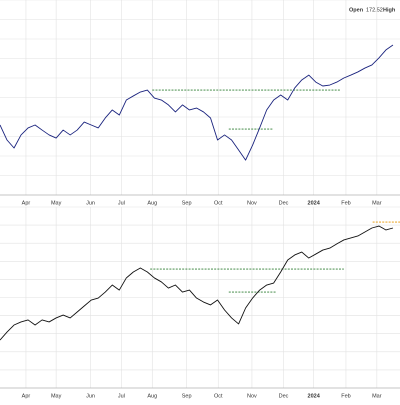 This screenshot has width=400, height=405. I want to click on open-value: 172.52, so click(374, 10).